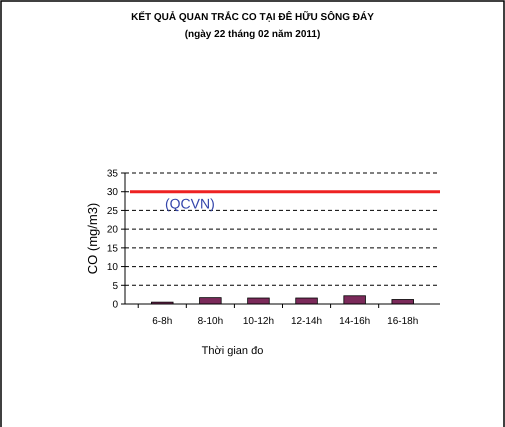 This screenshot has width=505, height=427. What do you see at coordinates (233, 351) in the screenshot?
I see `x-axis-title: Thời gian đo` at bounding box center [233, 351].